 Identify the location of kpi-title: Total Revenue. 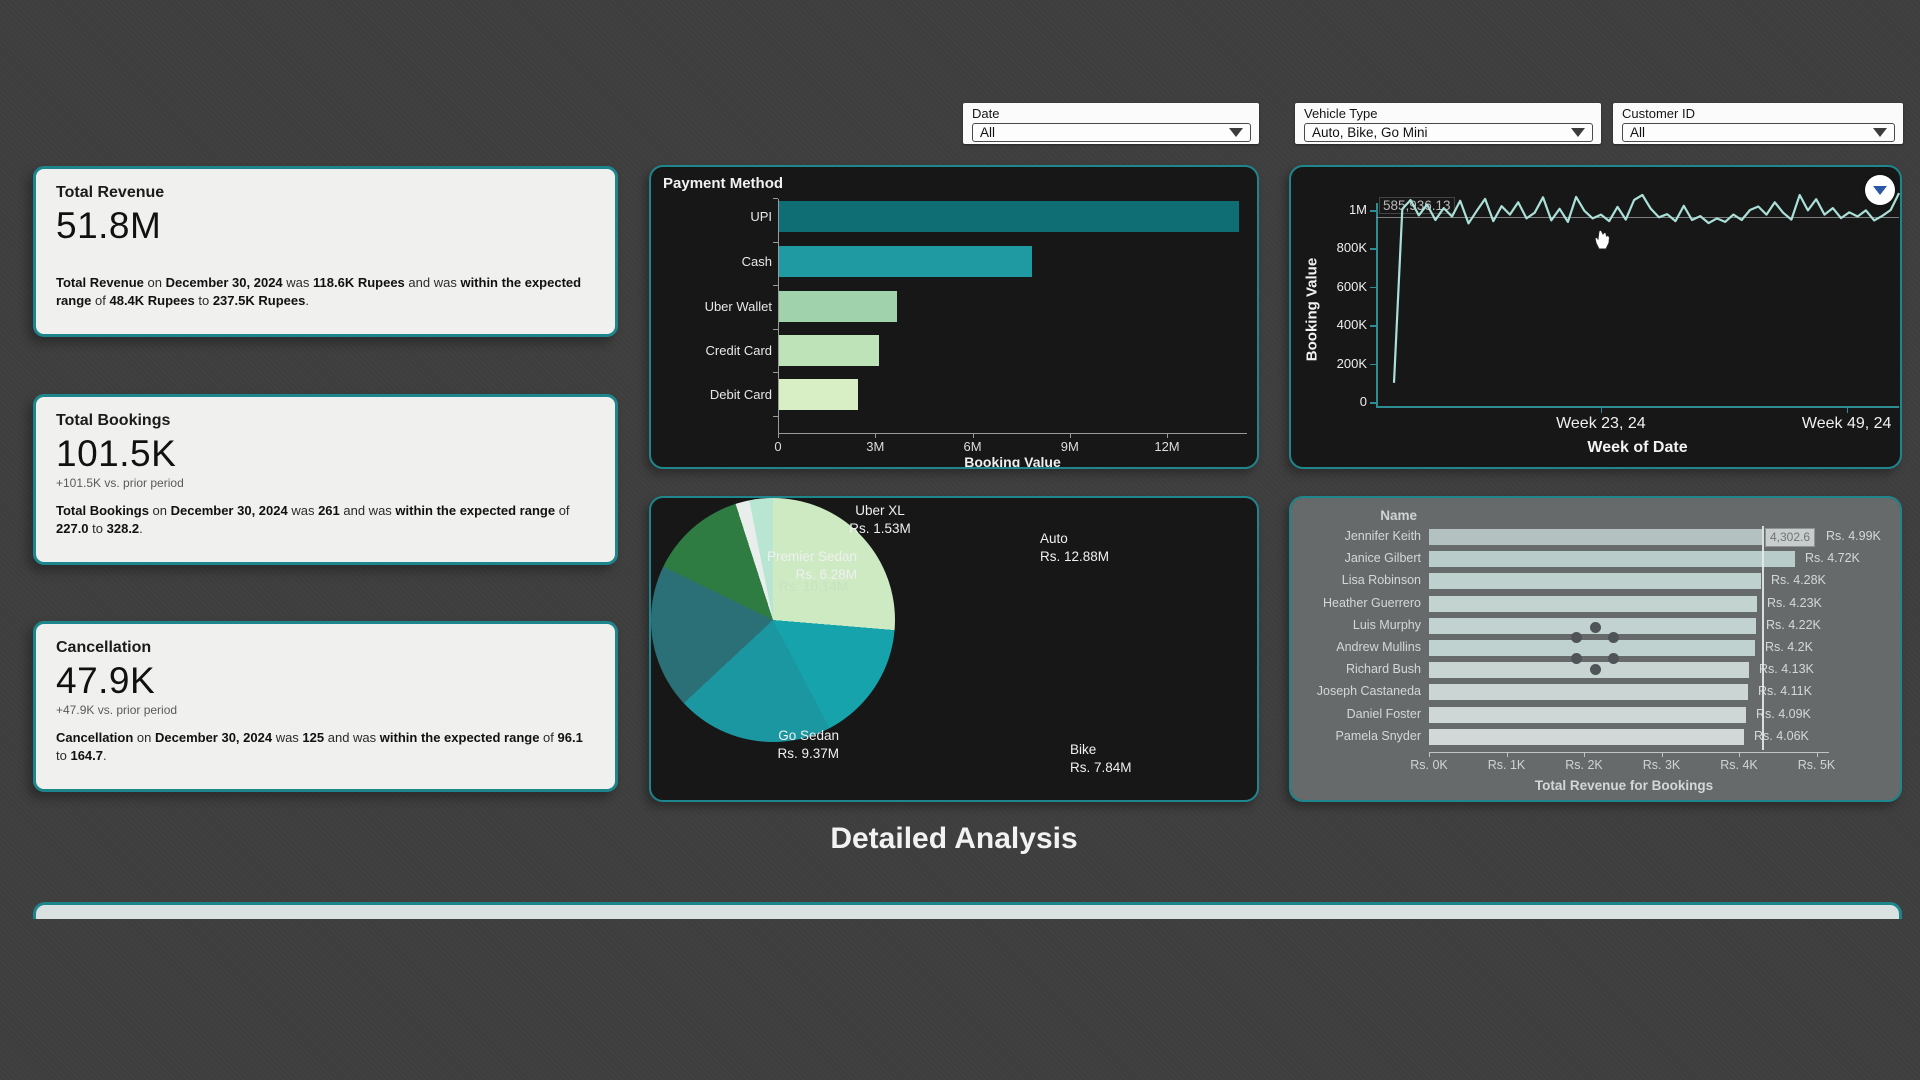
(110, 192).